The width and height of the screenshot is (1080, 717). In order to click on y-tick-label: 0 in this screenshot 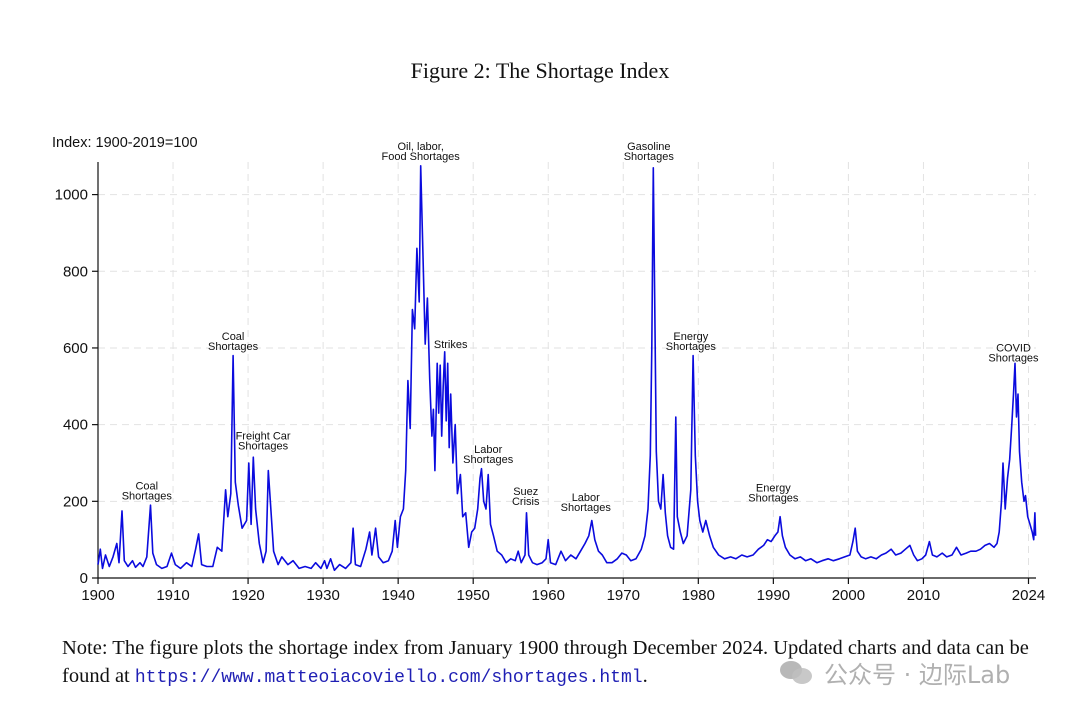, I will do `click(84, 578)`.